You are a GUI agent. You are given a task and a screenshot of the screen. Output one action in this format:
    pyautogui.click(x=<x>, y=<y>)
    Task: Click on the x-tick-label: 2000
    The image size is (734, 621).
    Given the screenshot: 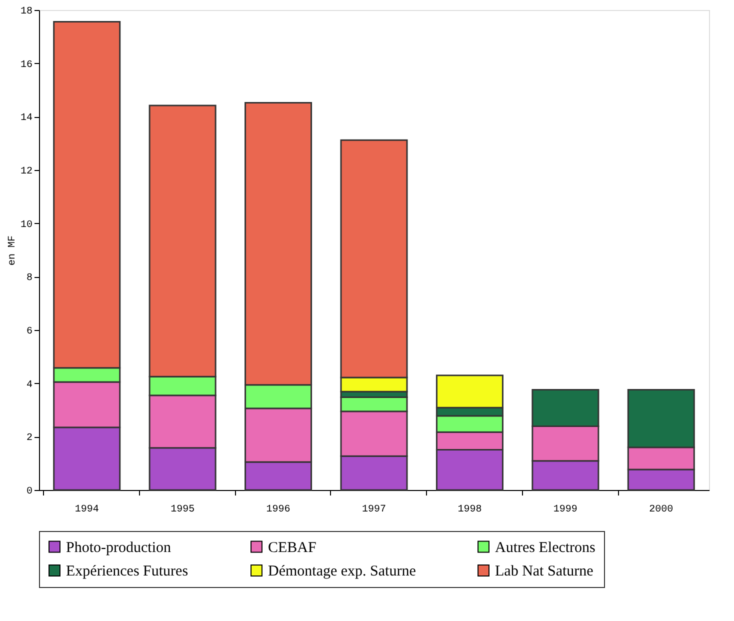 What is the action you would take?
    pyautogui.click(x=661, y=510)
    